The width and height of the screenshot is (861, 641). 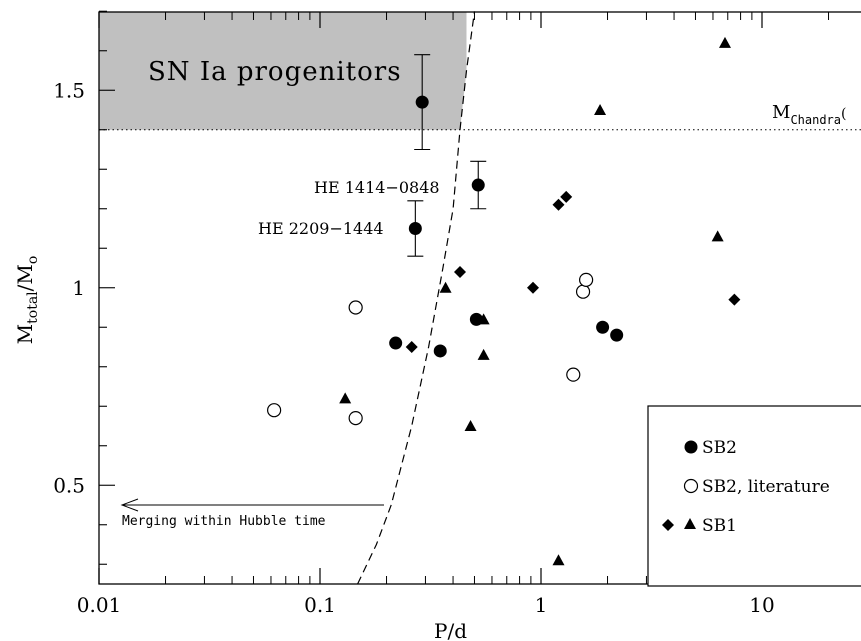 I want to click on legend-sb2-lit-marker, so click(x=691, y=486).